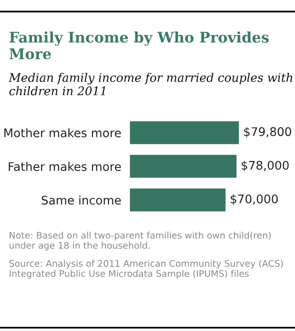 The width and height of the screenshot is (295, 331). What do you see at coordinates (64, 166) in the screenshot?
I see `y-tick-label: Father makes more` at bounding box center [64, 166].